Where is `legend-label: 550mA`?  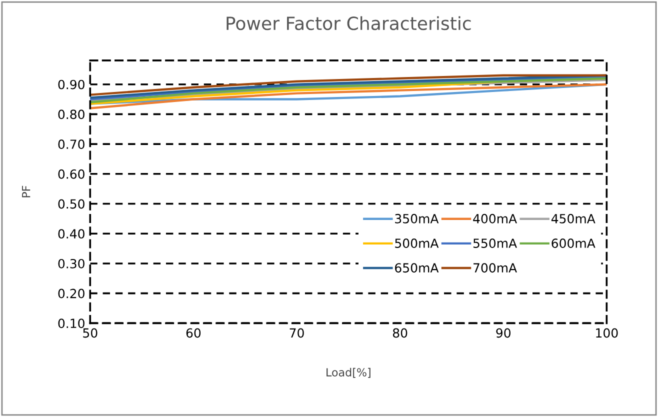 legend-label: 550mA is located at coordinates (495, 243).